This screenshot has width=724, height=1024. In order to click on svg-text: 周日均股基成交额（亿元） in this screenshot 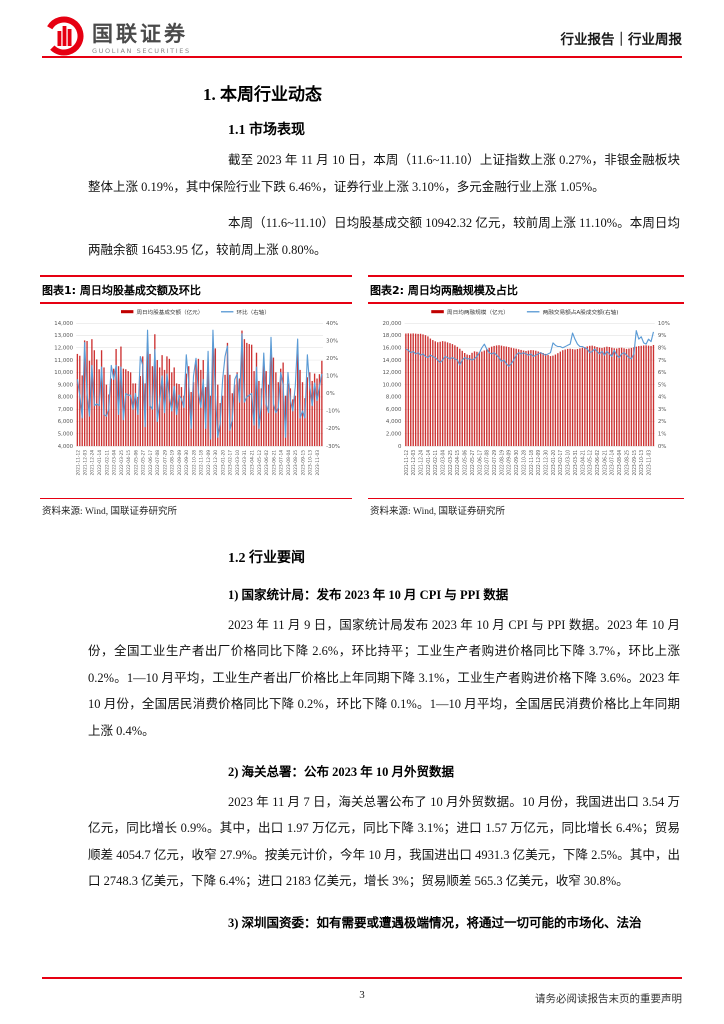, I will do `click(169, 312)`.